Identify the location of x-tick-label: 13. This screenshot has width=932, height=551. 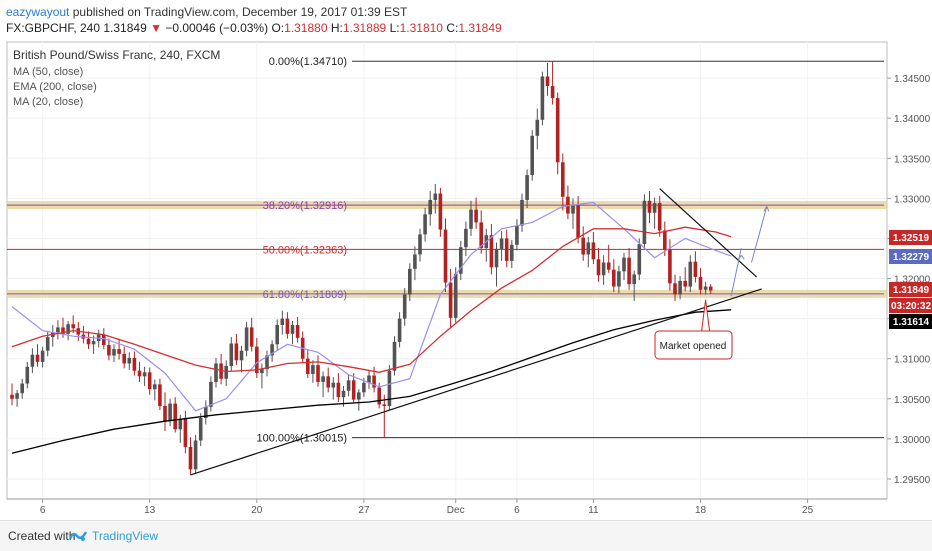
(150, 510).